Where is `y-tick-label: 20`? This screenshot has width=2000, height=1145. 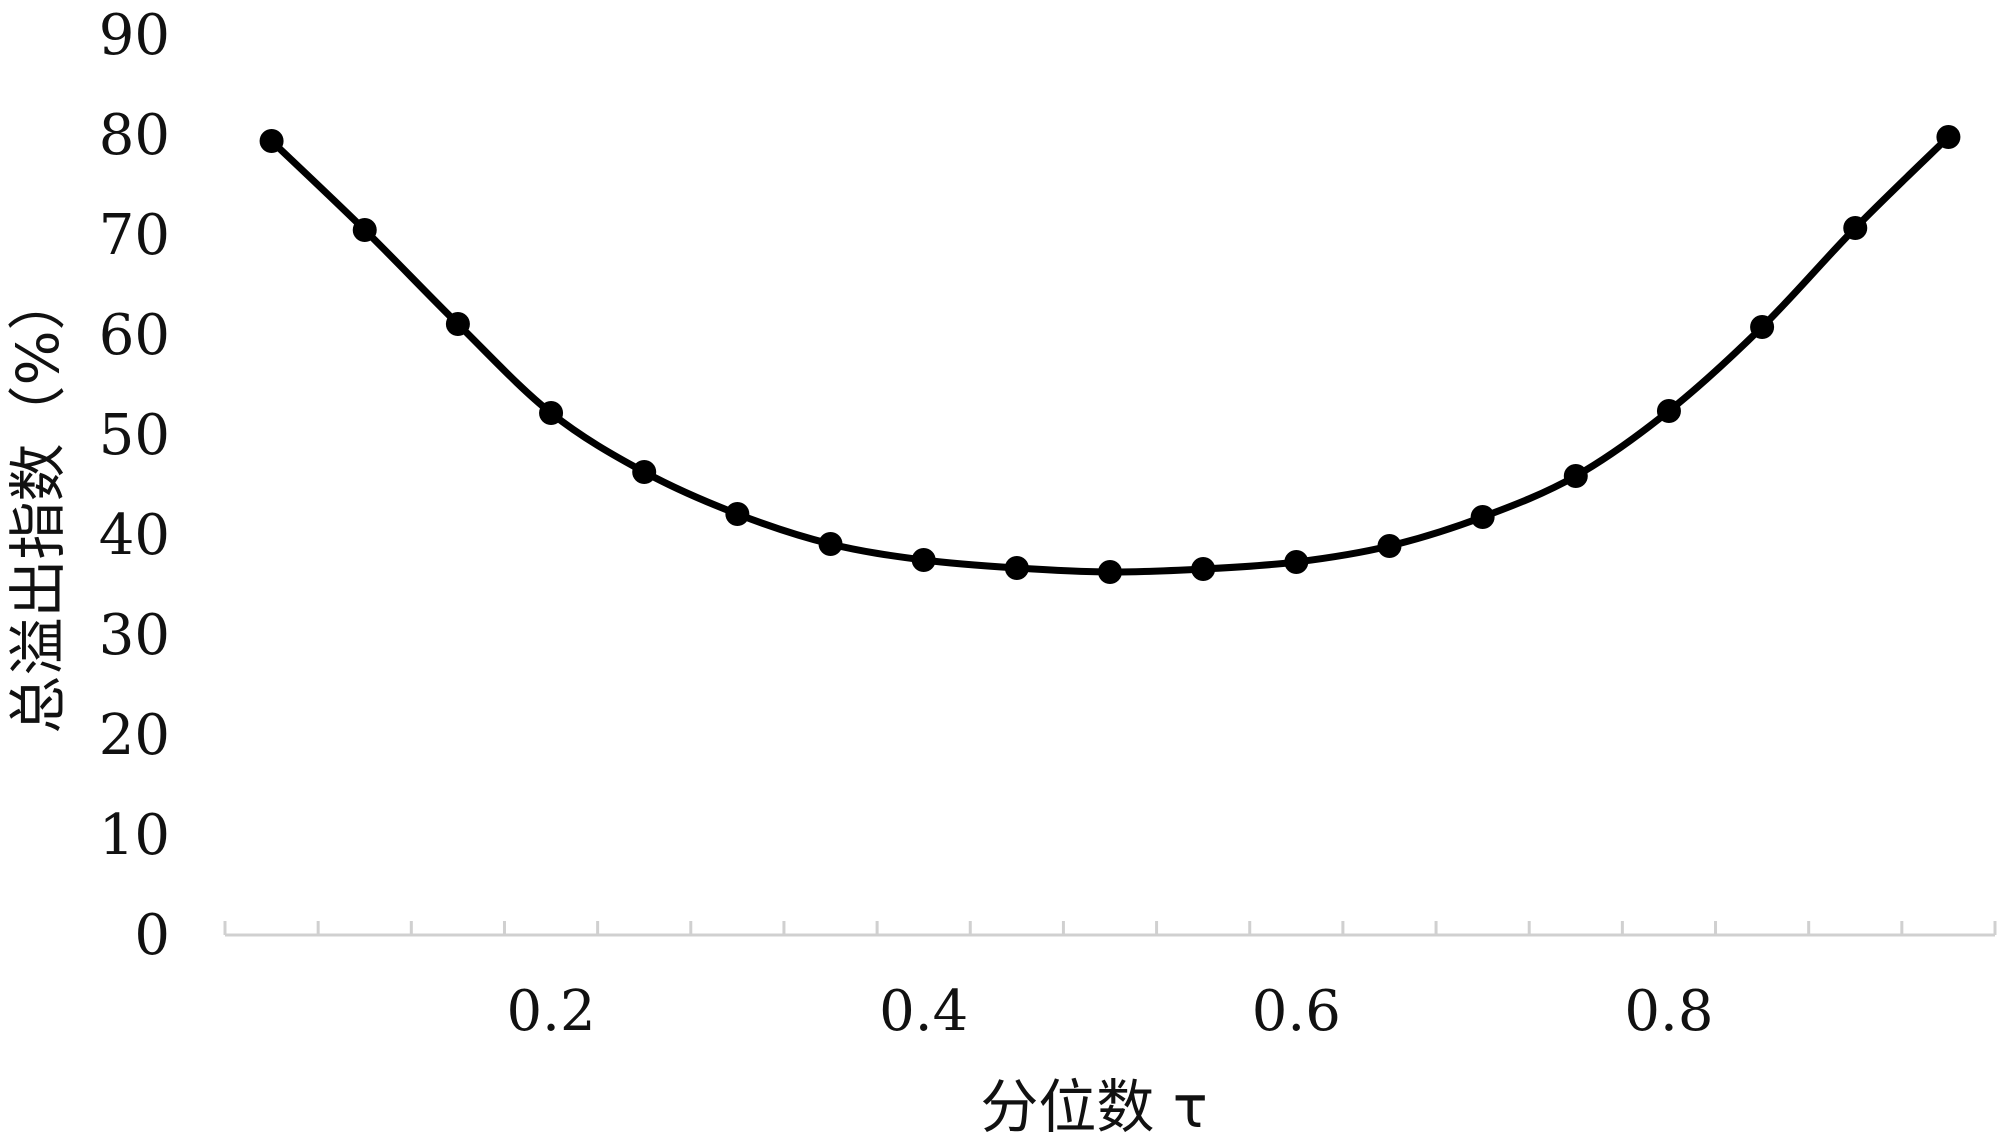
y-tick-label: 20 is located at coordinates (134, 735).